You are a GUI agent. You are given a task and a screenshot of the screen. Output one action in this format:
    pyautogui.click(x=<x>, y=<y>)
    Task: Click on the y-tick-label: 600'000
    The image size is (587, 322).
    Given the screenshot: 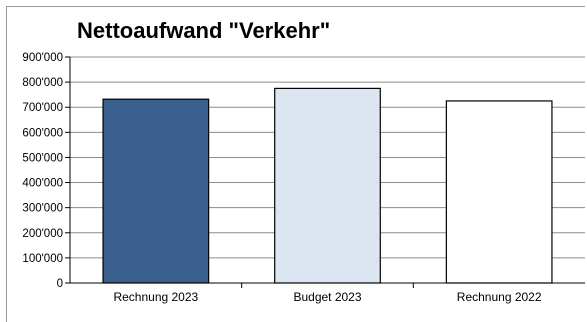 What is the action you would take?
    pyautogui.click(x=42, y=133)
    